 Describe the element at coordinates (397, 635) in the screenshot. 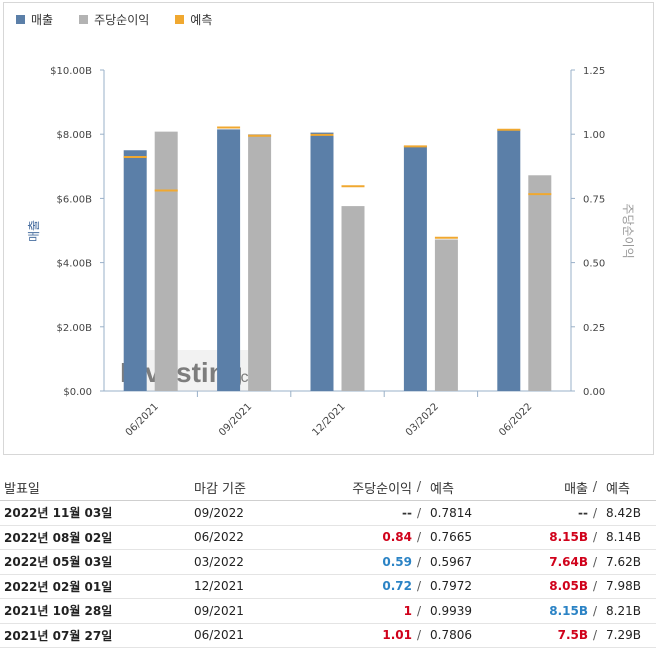

I see `cell-eps: 1.01` at that location.